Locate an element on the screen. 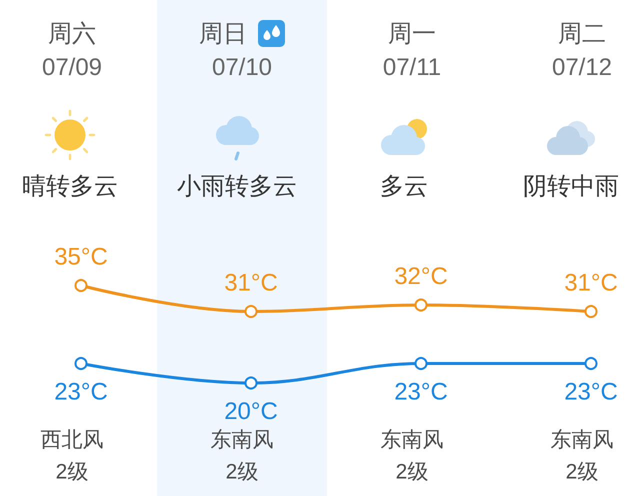  data-label: 20°C is located at coordinates (251, 411).